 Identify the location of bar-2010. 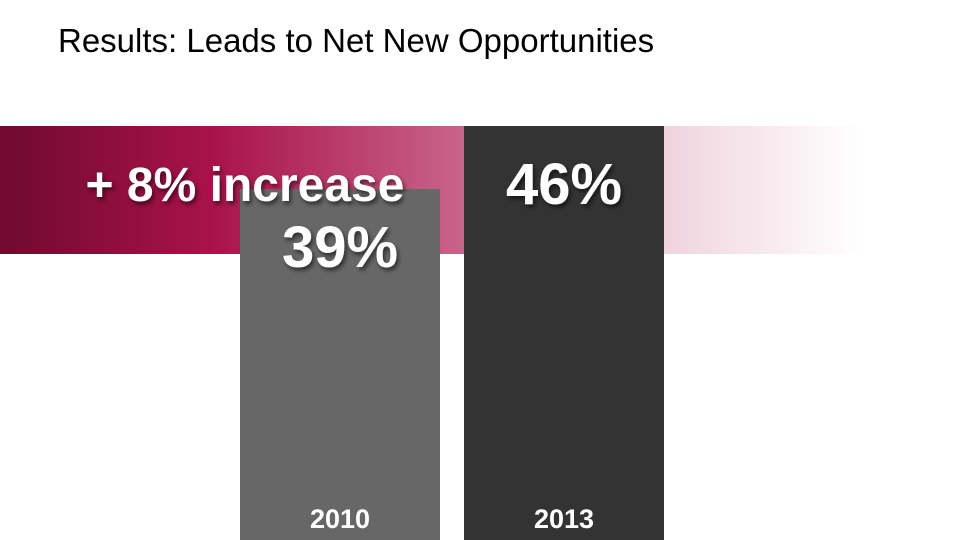
(340, 364).